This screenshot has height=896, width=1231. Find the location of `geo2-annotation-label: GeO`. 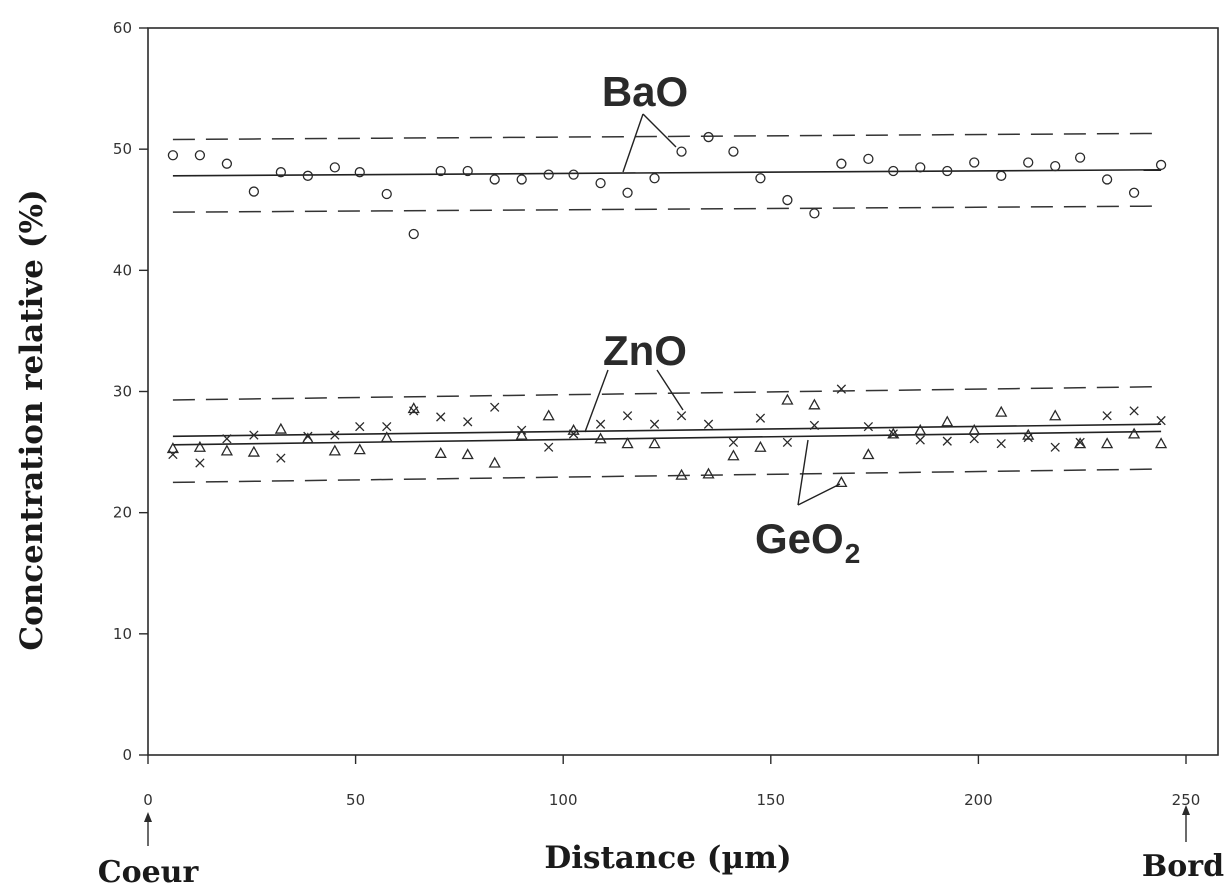

geo2-annotation-label: GeO is located at coordinates (799, 538).